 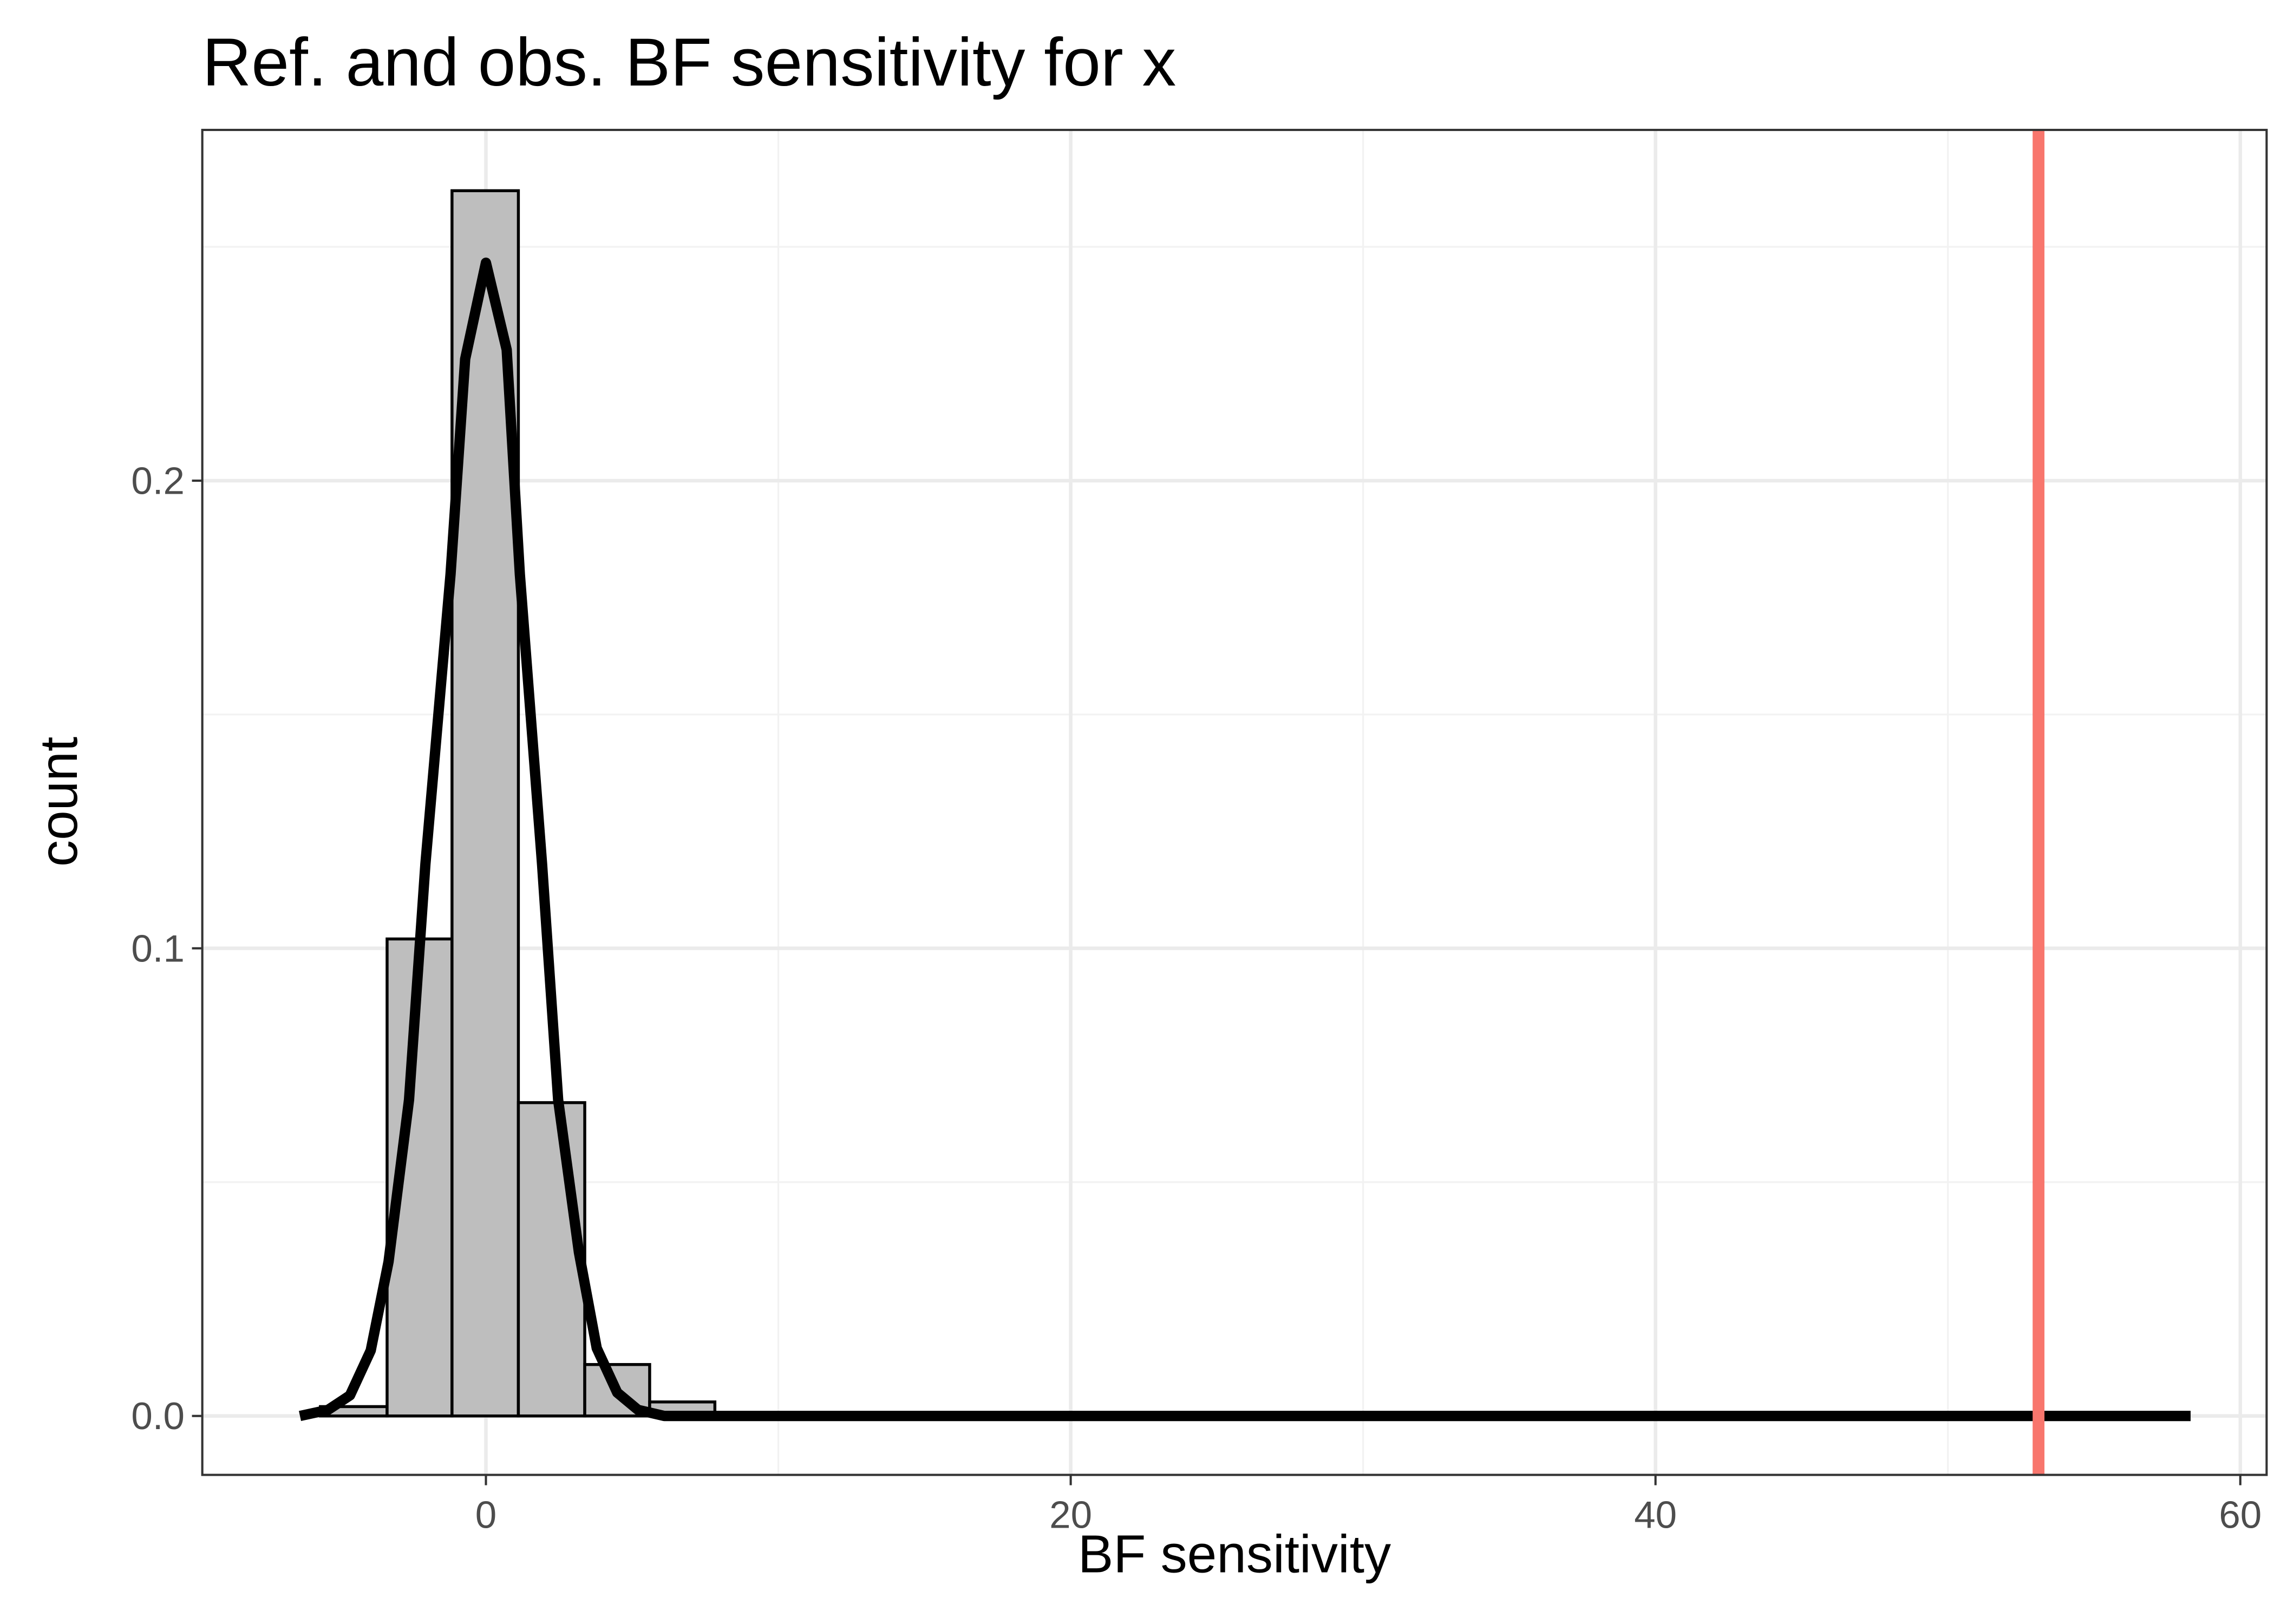 What do you see at coordinates (1656, 1515) in the screenshot?
I see `x-tick-label: 40` at bounding box center [1656, 1515].